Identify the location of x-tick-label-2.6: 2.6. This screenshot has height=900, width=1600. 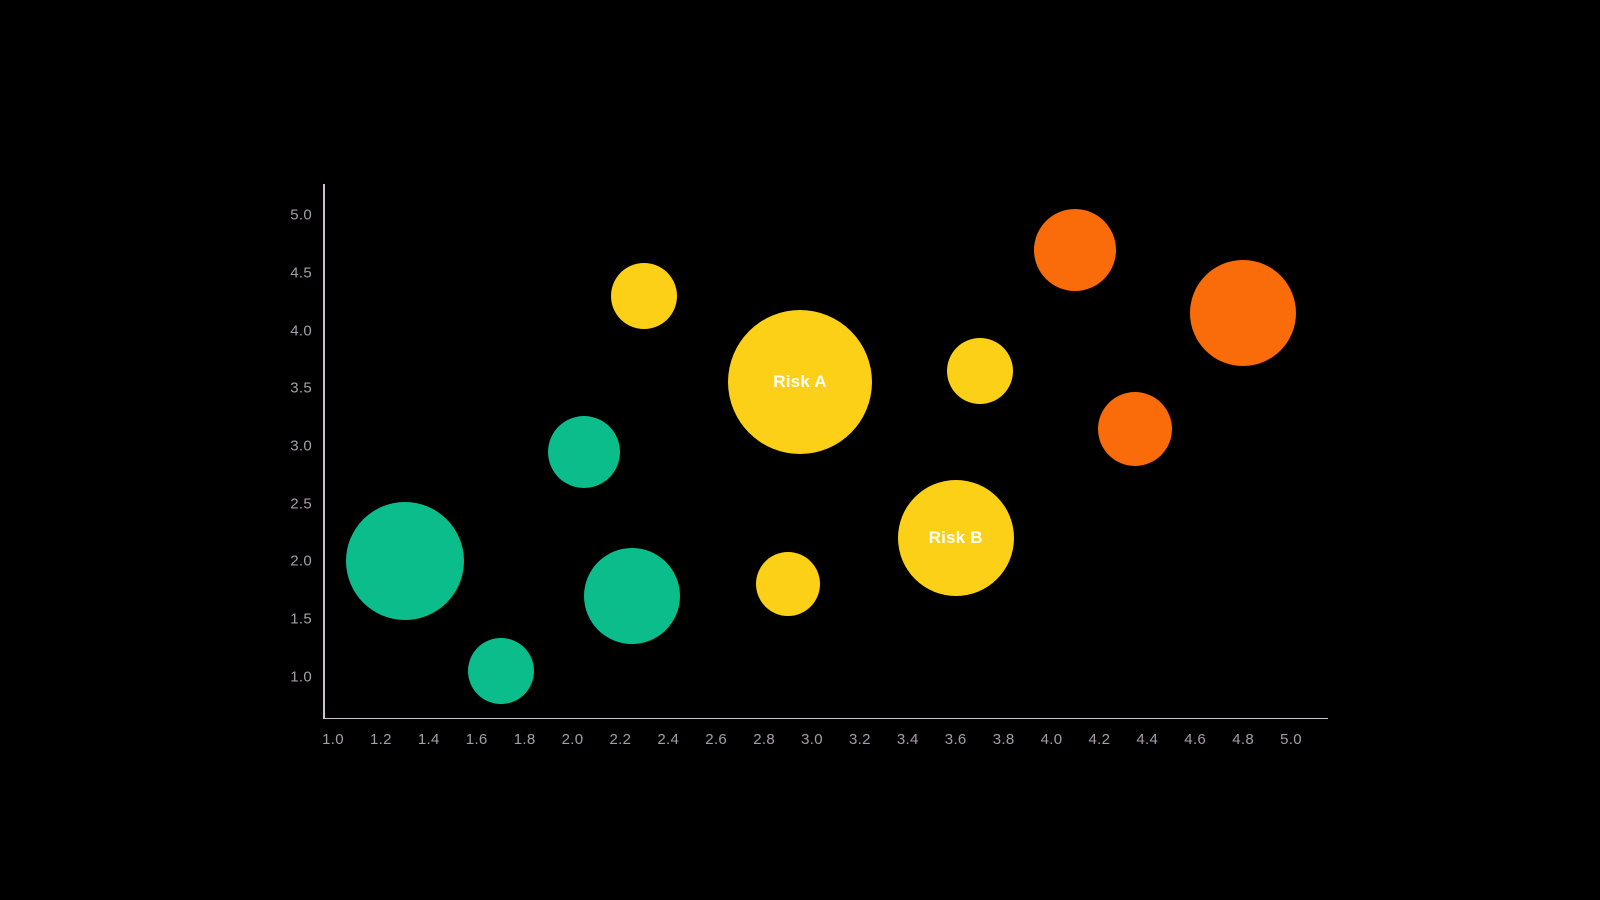
(716, 739).